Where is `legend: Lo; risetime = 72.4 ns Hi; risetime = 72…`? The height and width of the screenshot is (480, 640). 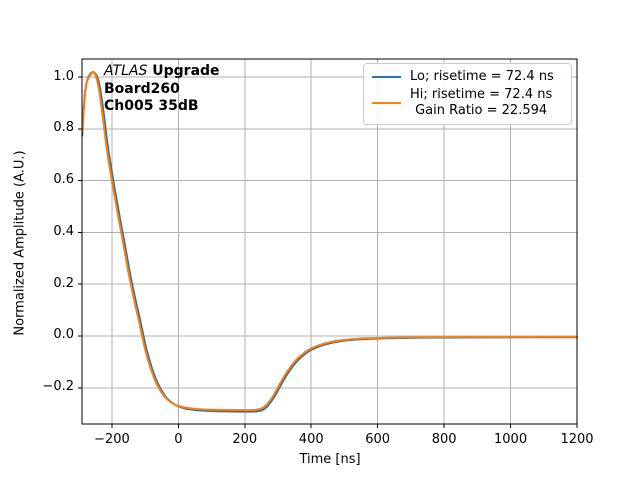 legend: Lo; risetime = 72.4 ns Hi; risetime = 72… is located at coordinates (467, 94).